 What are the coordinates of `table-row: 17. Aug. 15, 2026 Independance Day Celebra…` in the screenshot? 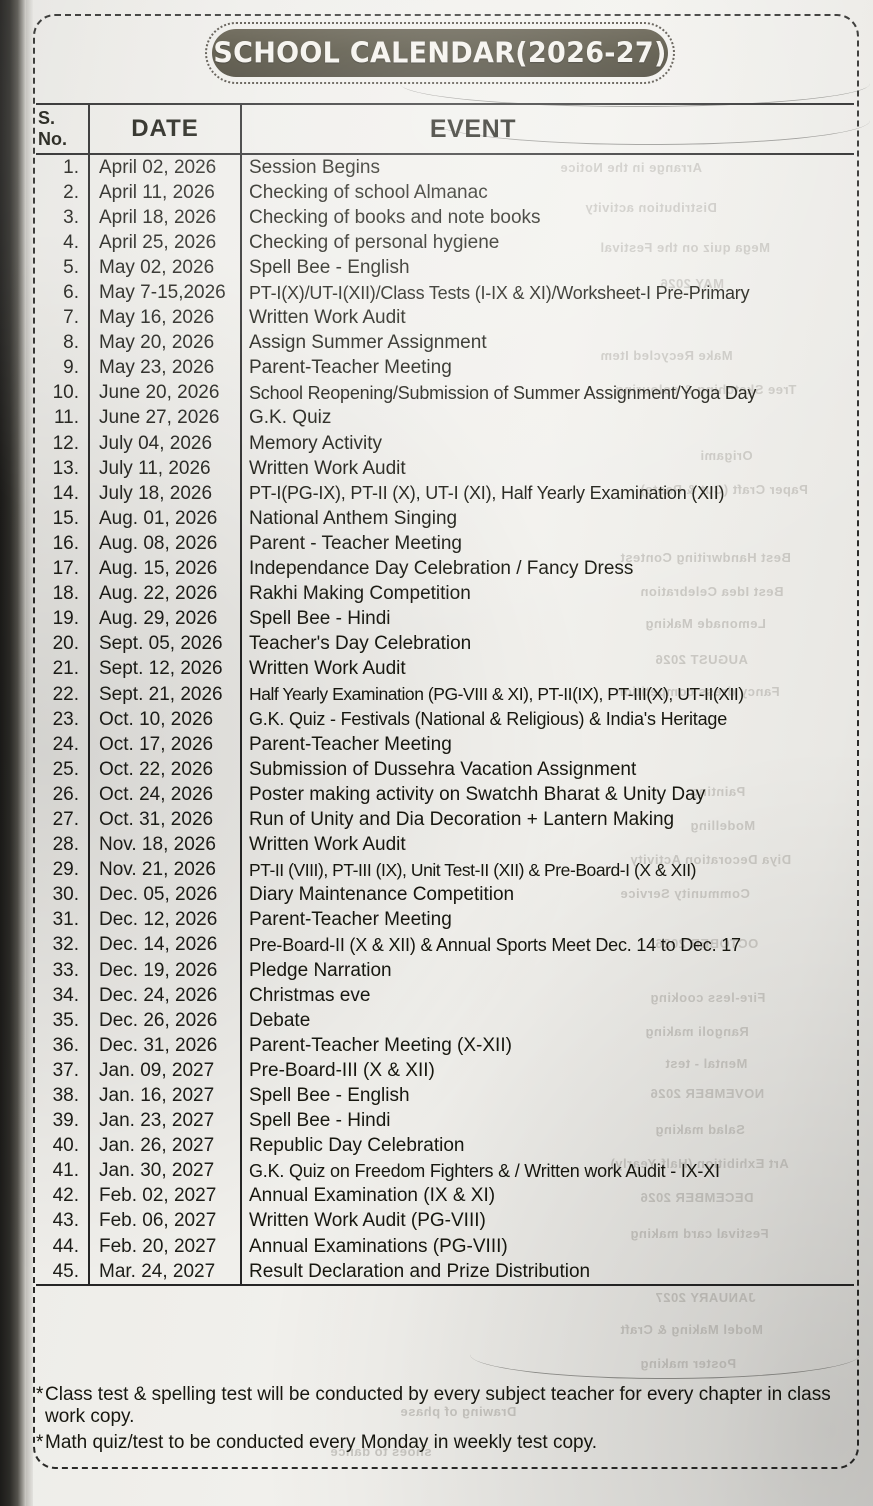 It's located at (445, 569).